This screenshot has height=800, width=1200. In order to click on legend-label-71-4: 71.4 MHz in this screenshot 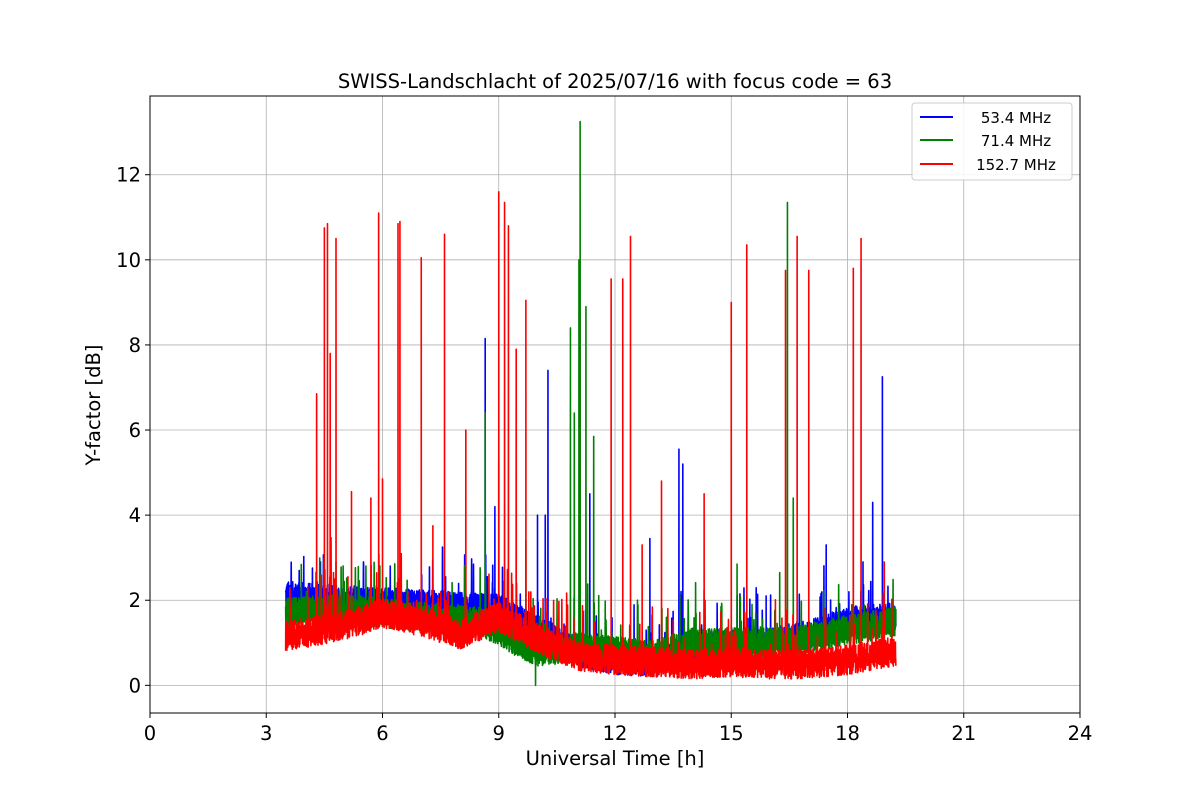, I will do `click(1016, 141)`.